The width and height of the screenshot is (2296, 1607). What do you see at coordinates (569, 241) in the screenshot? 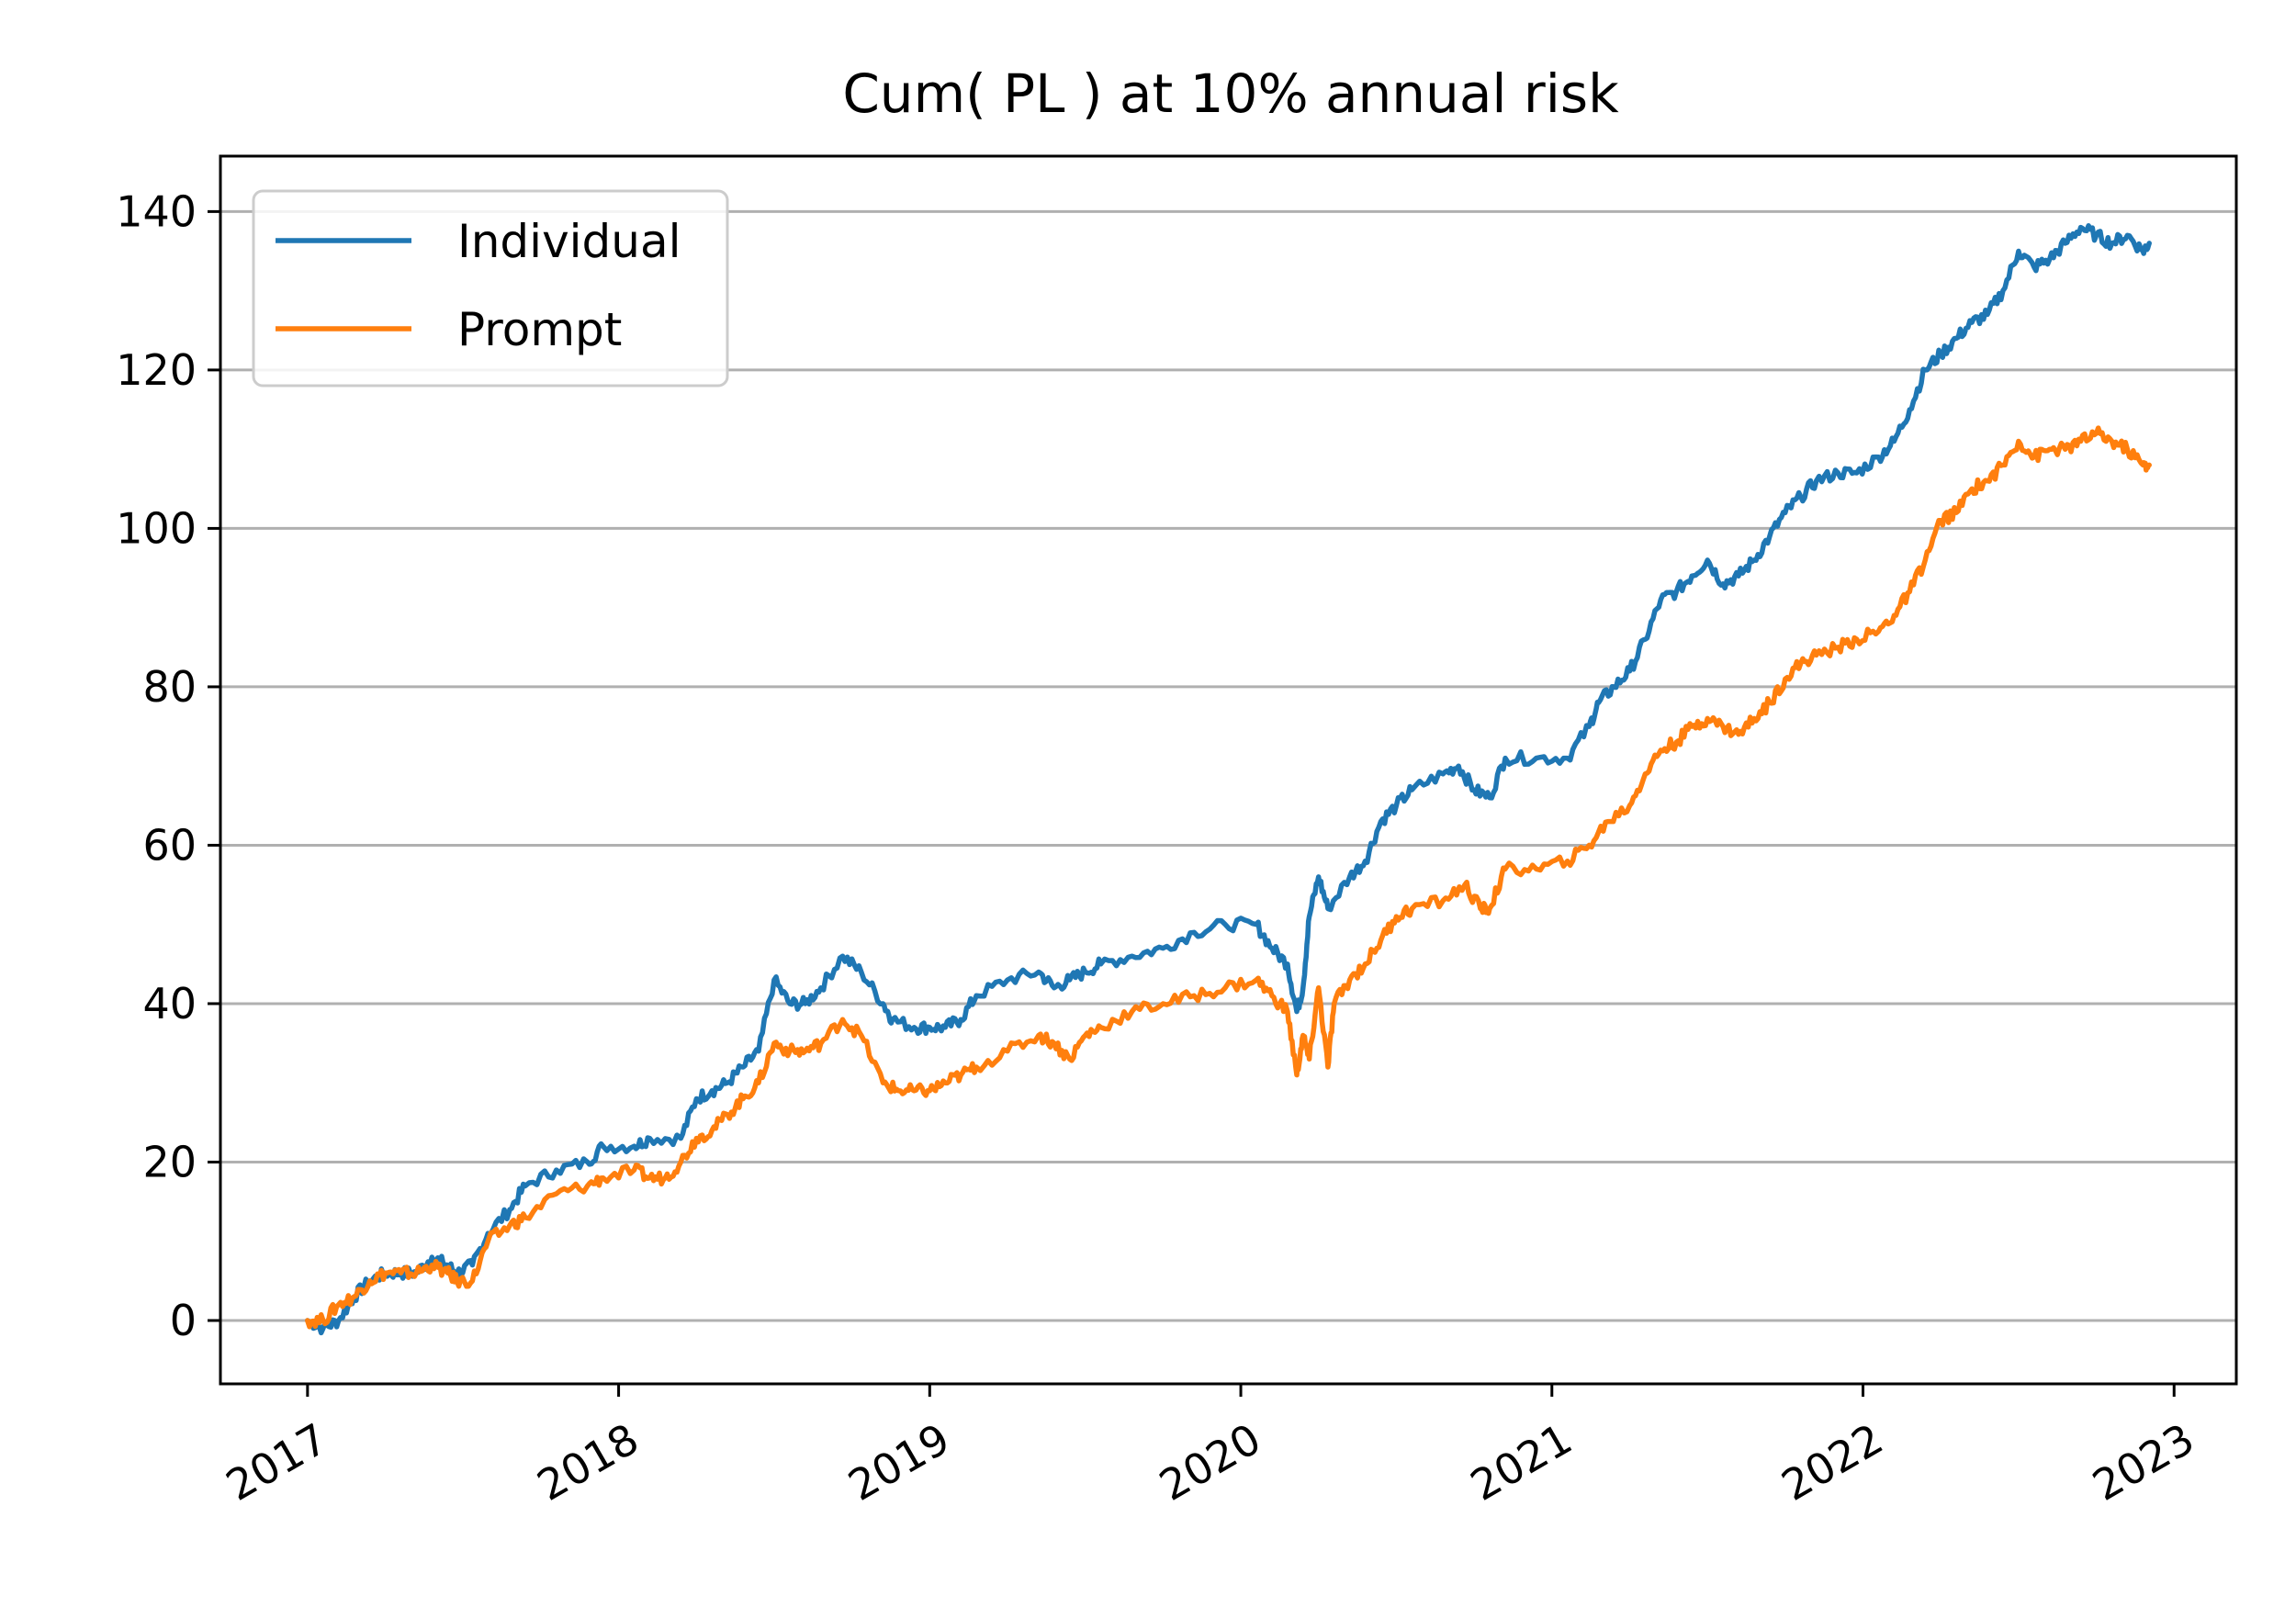
I see `legend-label-individual: Individual` at bounding box center [569, 241].